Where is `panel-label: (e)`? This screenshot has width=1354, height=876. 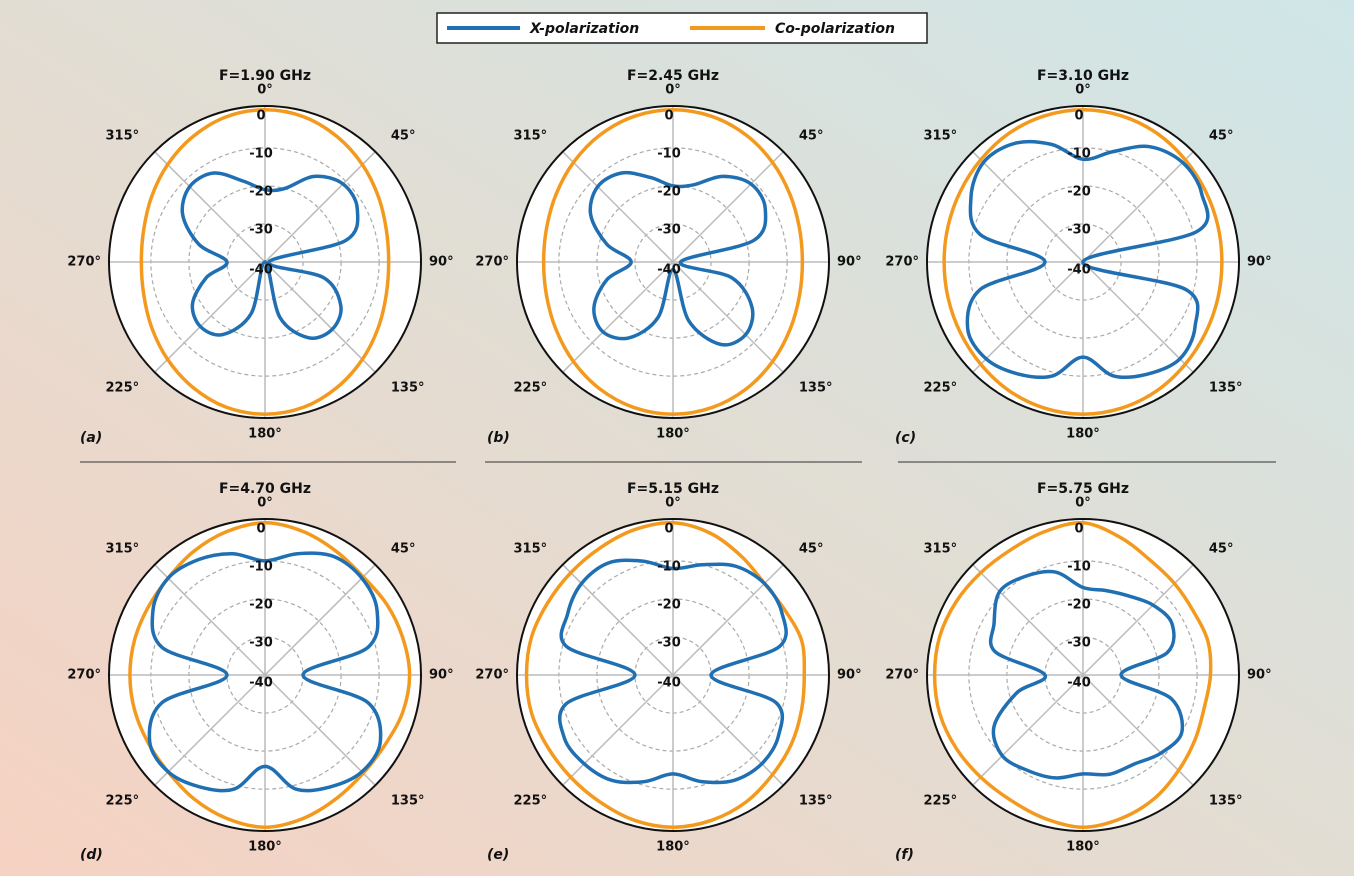 panel-label: (e) is located at coordinates (498, 855).